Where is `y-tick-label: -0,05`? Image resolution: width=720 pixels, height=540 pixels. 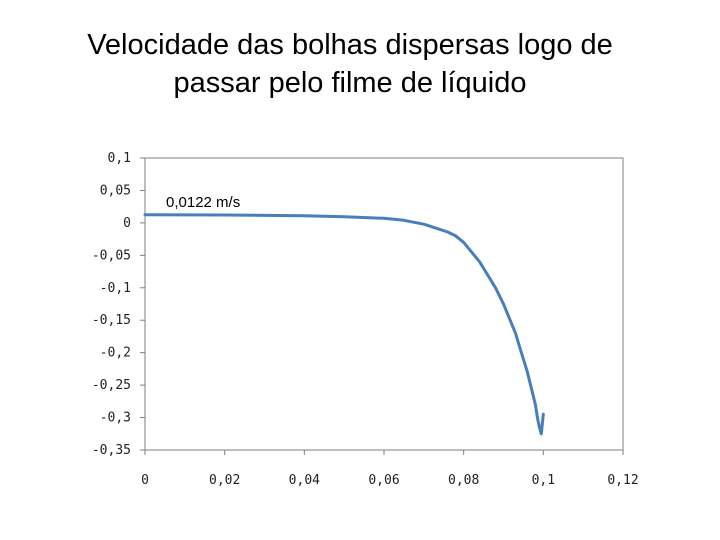
y-tick-label: -0,05 is located at coordinates (111, 255).